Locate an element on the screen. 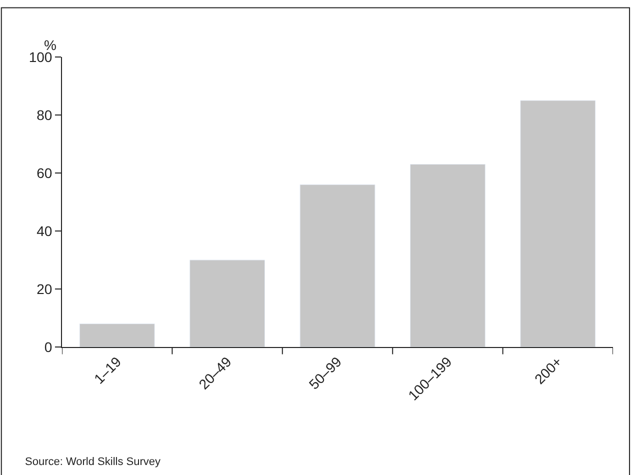  source-note: Source: World Skills Survey is located at coordinates (93, 462).